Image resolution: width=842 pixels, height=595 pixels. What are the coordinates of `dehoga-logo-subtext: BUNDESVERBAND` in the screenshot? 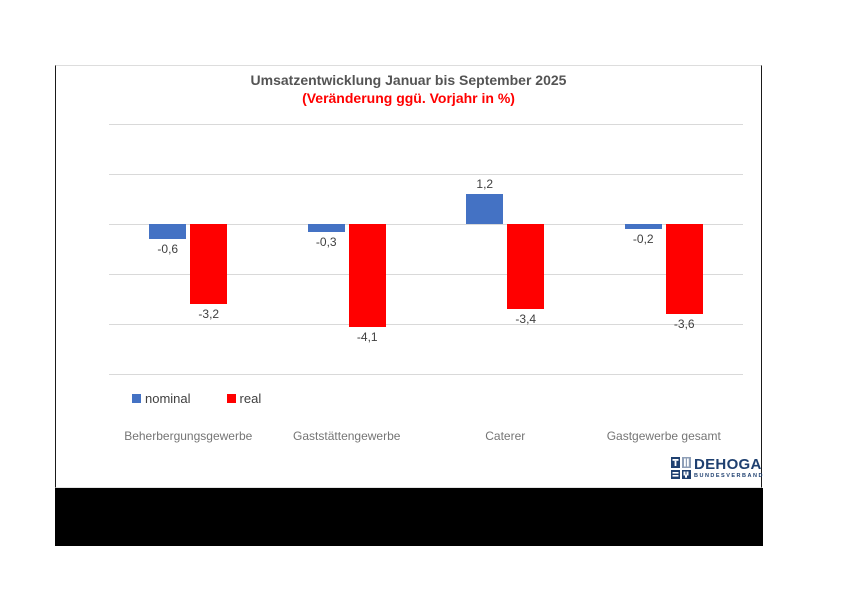 It's located at (729, 476).